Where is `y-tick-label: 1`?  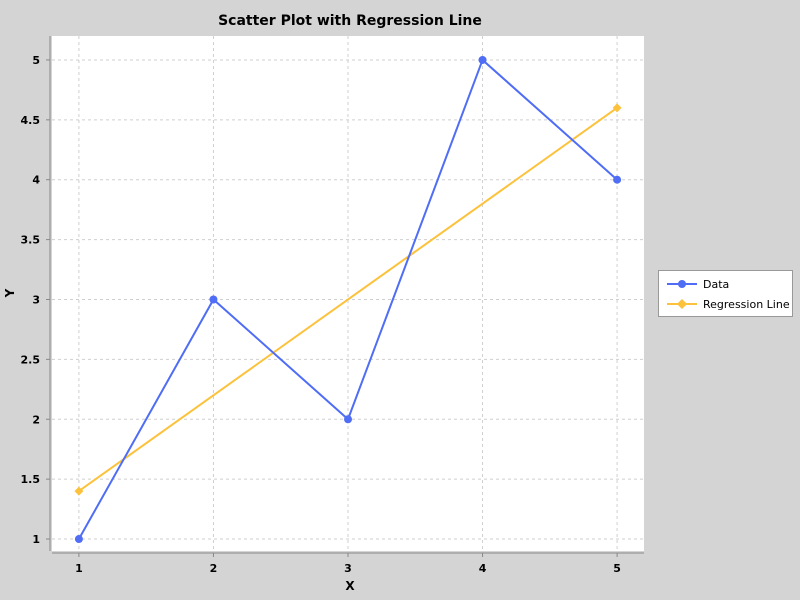 y-tick-label: 1 is located at coordinates (36, 539).